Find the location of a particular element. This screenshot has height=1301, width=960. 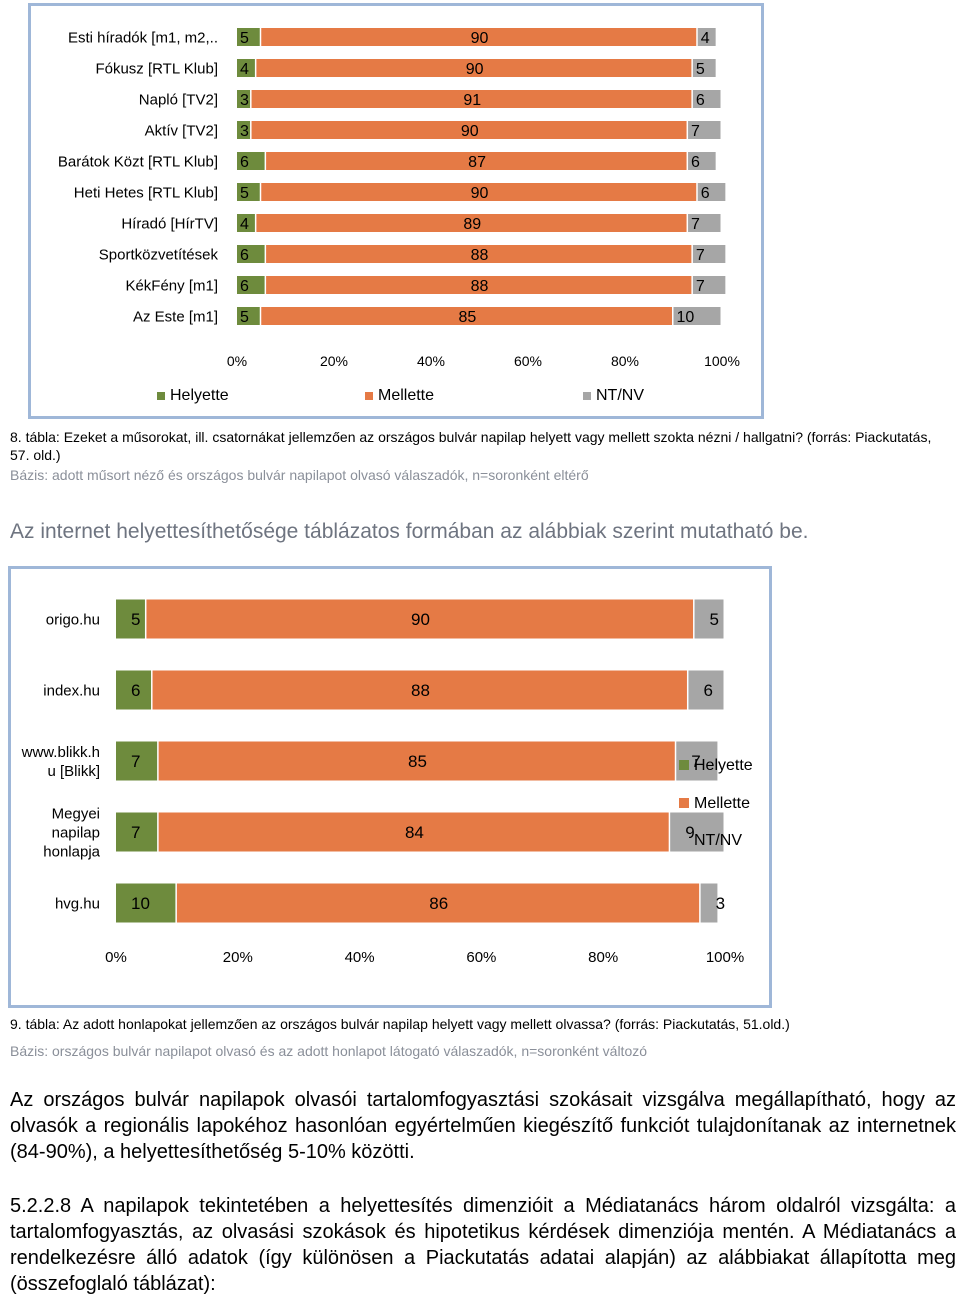

category-label: Napló [TV2] is located at coordinates (178, 99).